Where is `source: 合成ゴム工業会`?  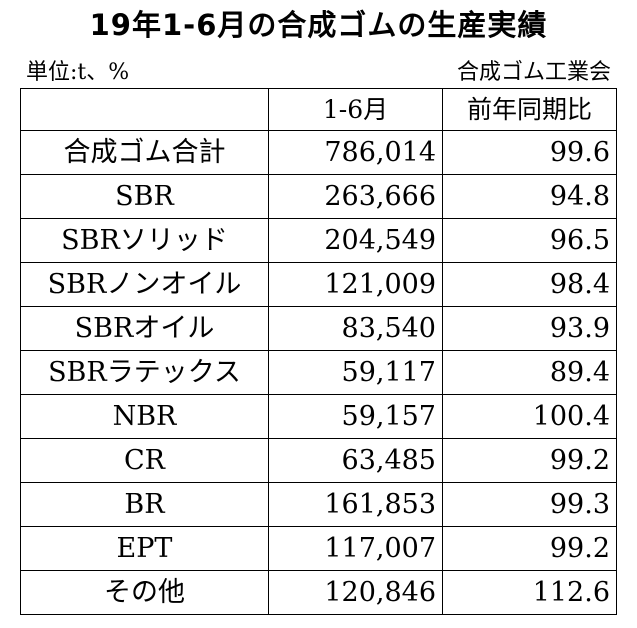
source: 合成ゴム工業会 is located at coordinates (533, 72).